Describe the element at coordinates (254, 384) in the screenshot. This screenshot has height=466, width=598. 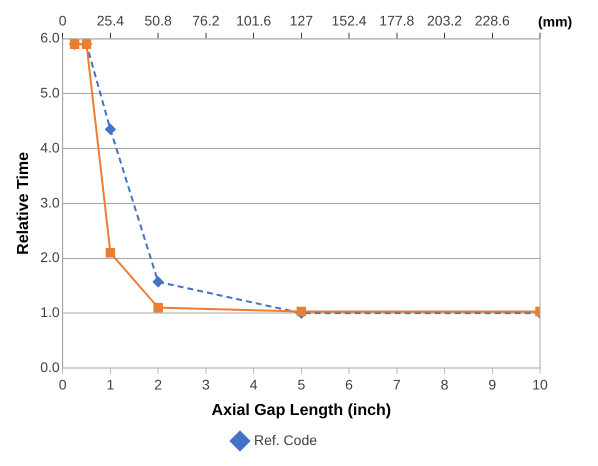
I see `x-tick-label: 4` at that location.